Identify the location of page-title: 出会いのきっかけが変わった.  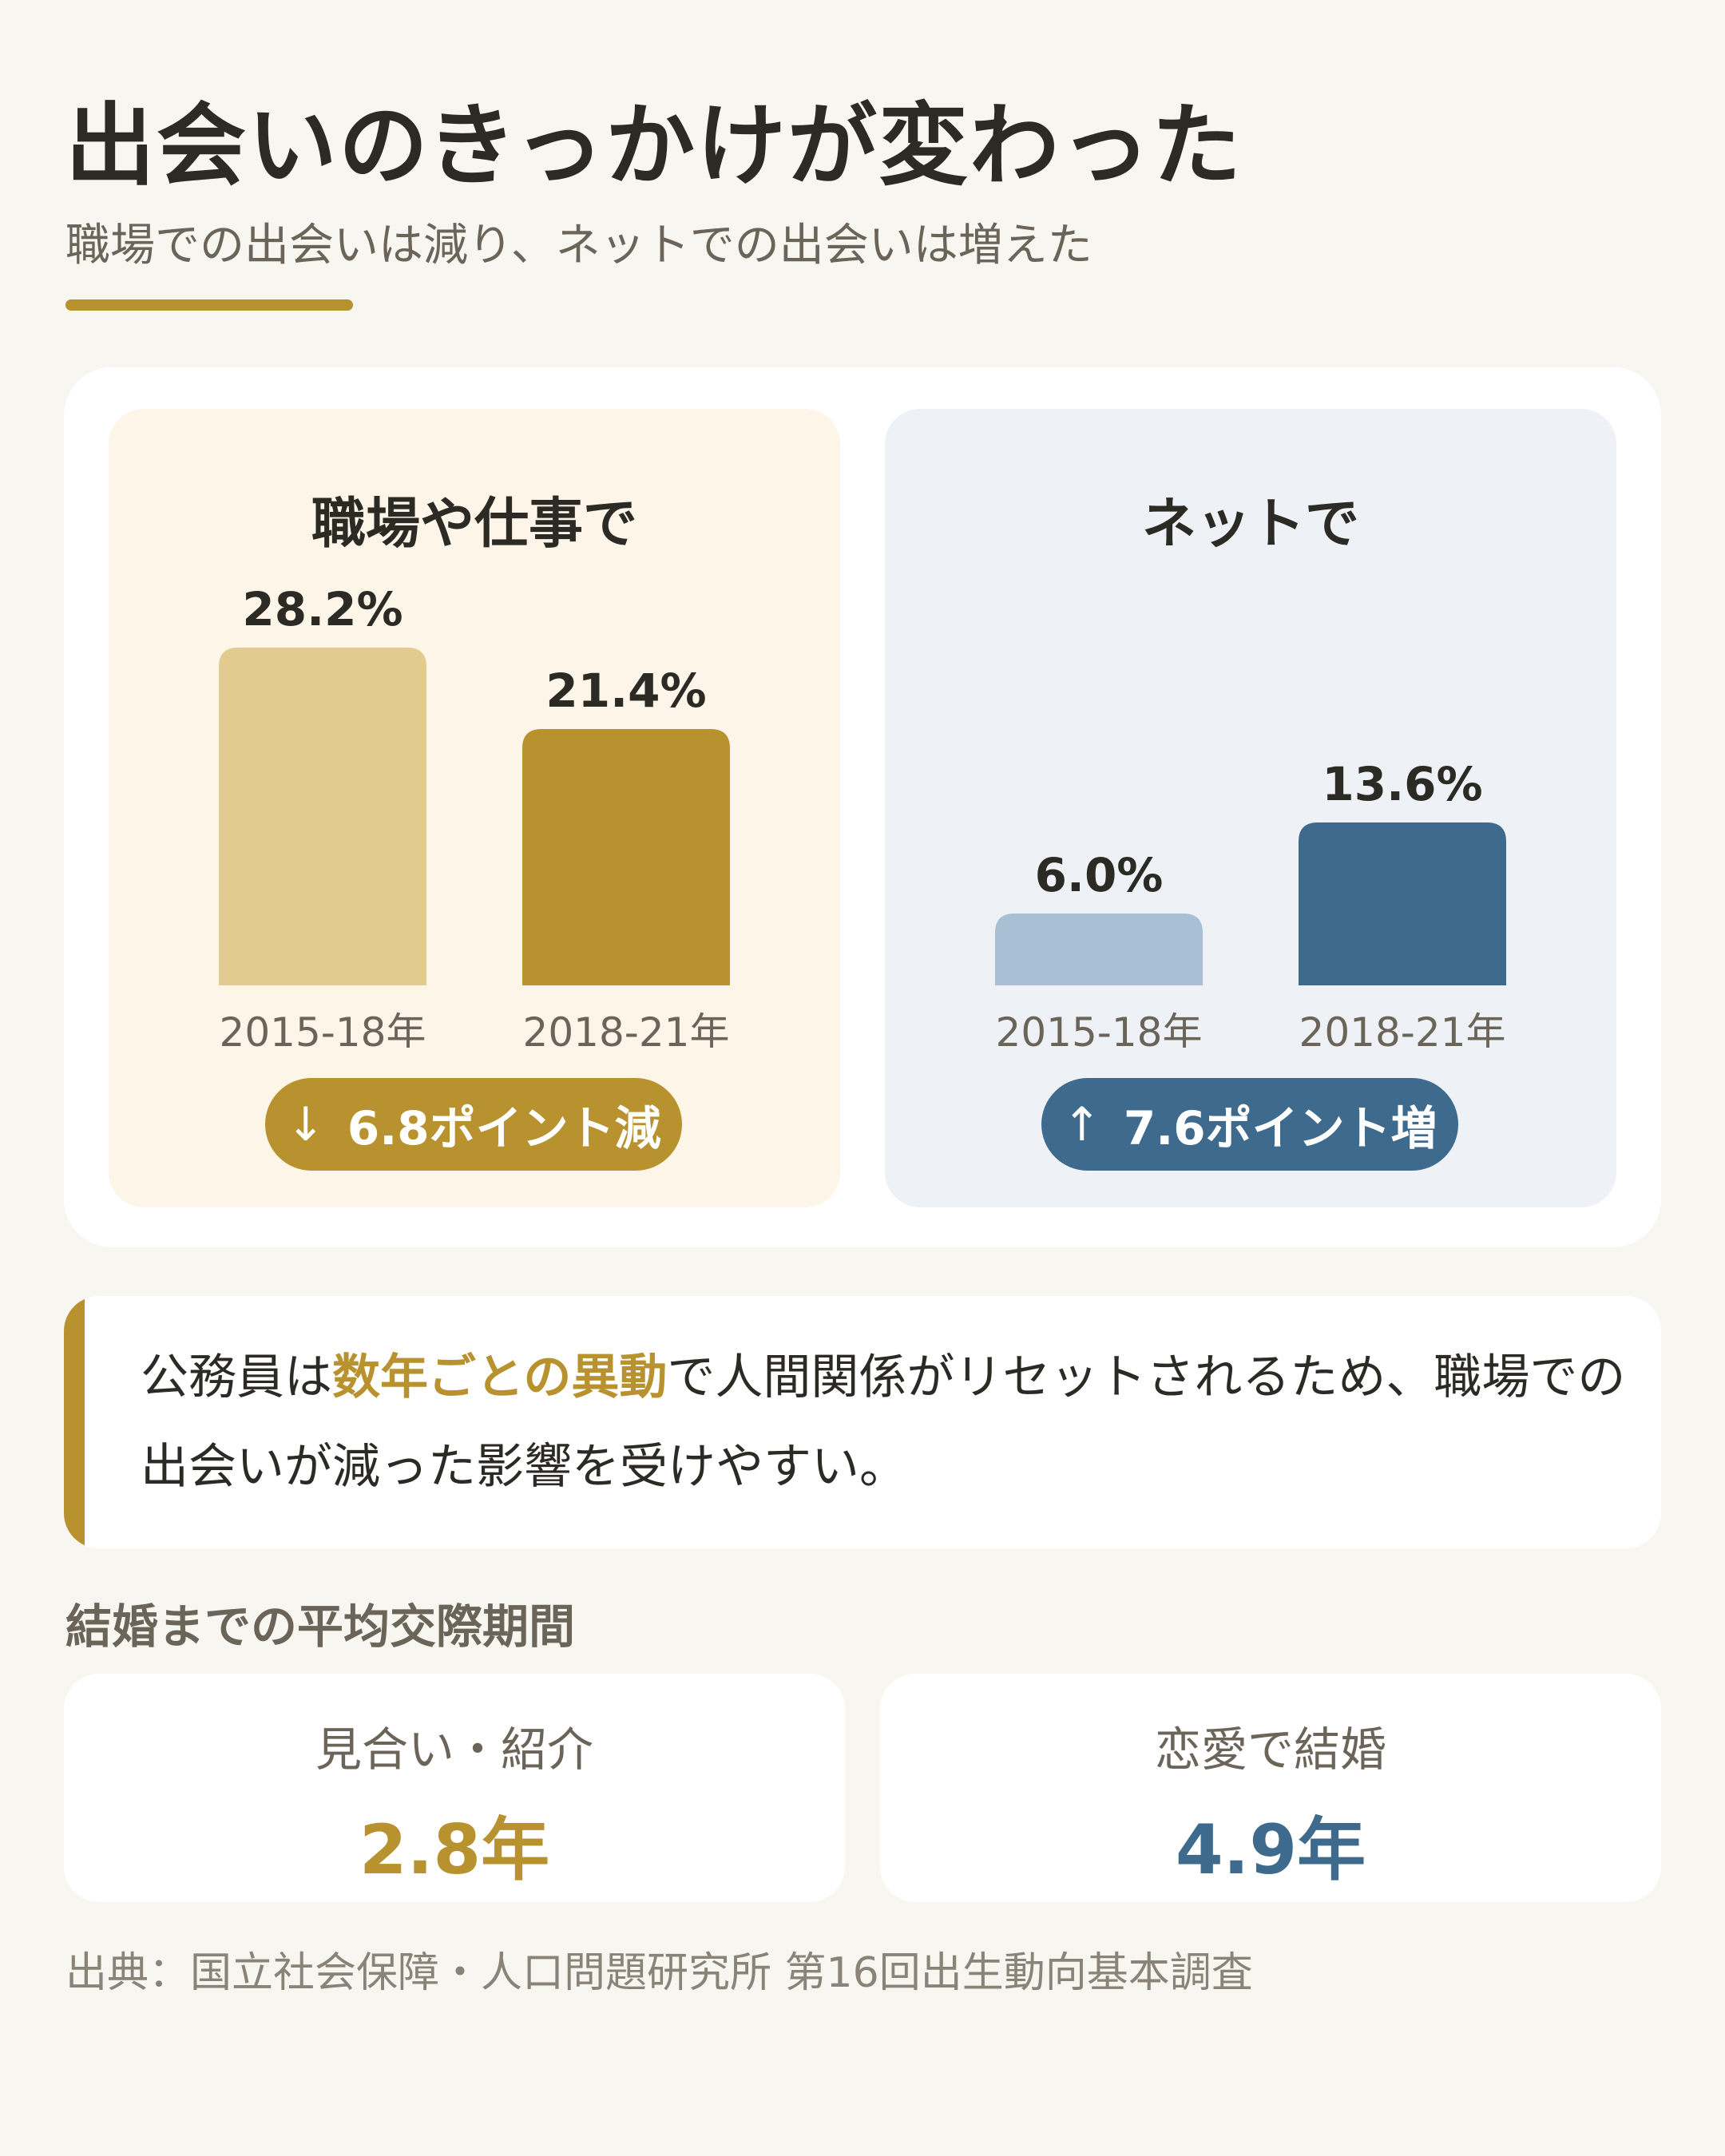
(654, 146).